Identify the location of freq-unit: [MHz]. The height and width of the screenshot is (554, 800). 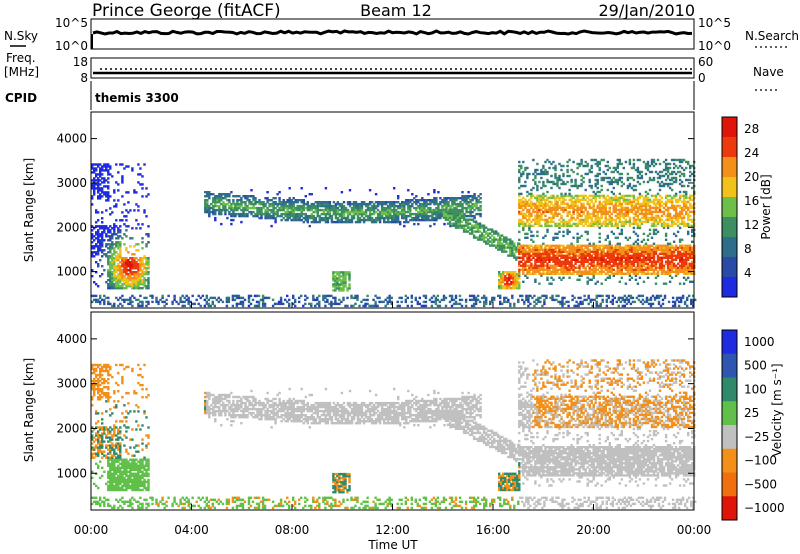
(21, 72).